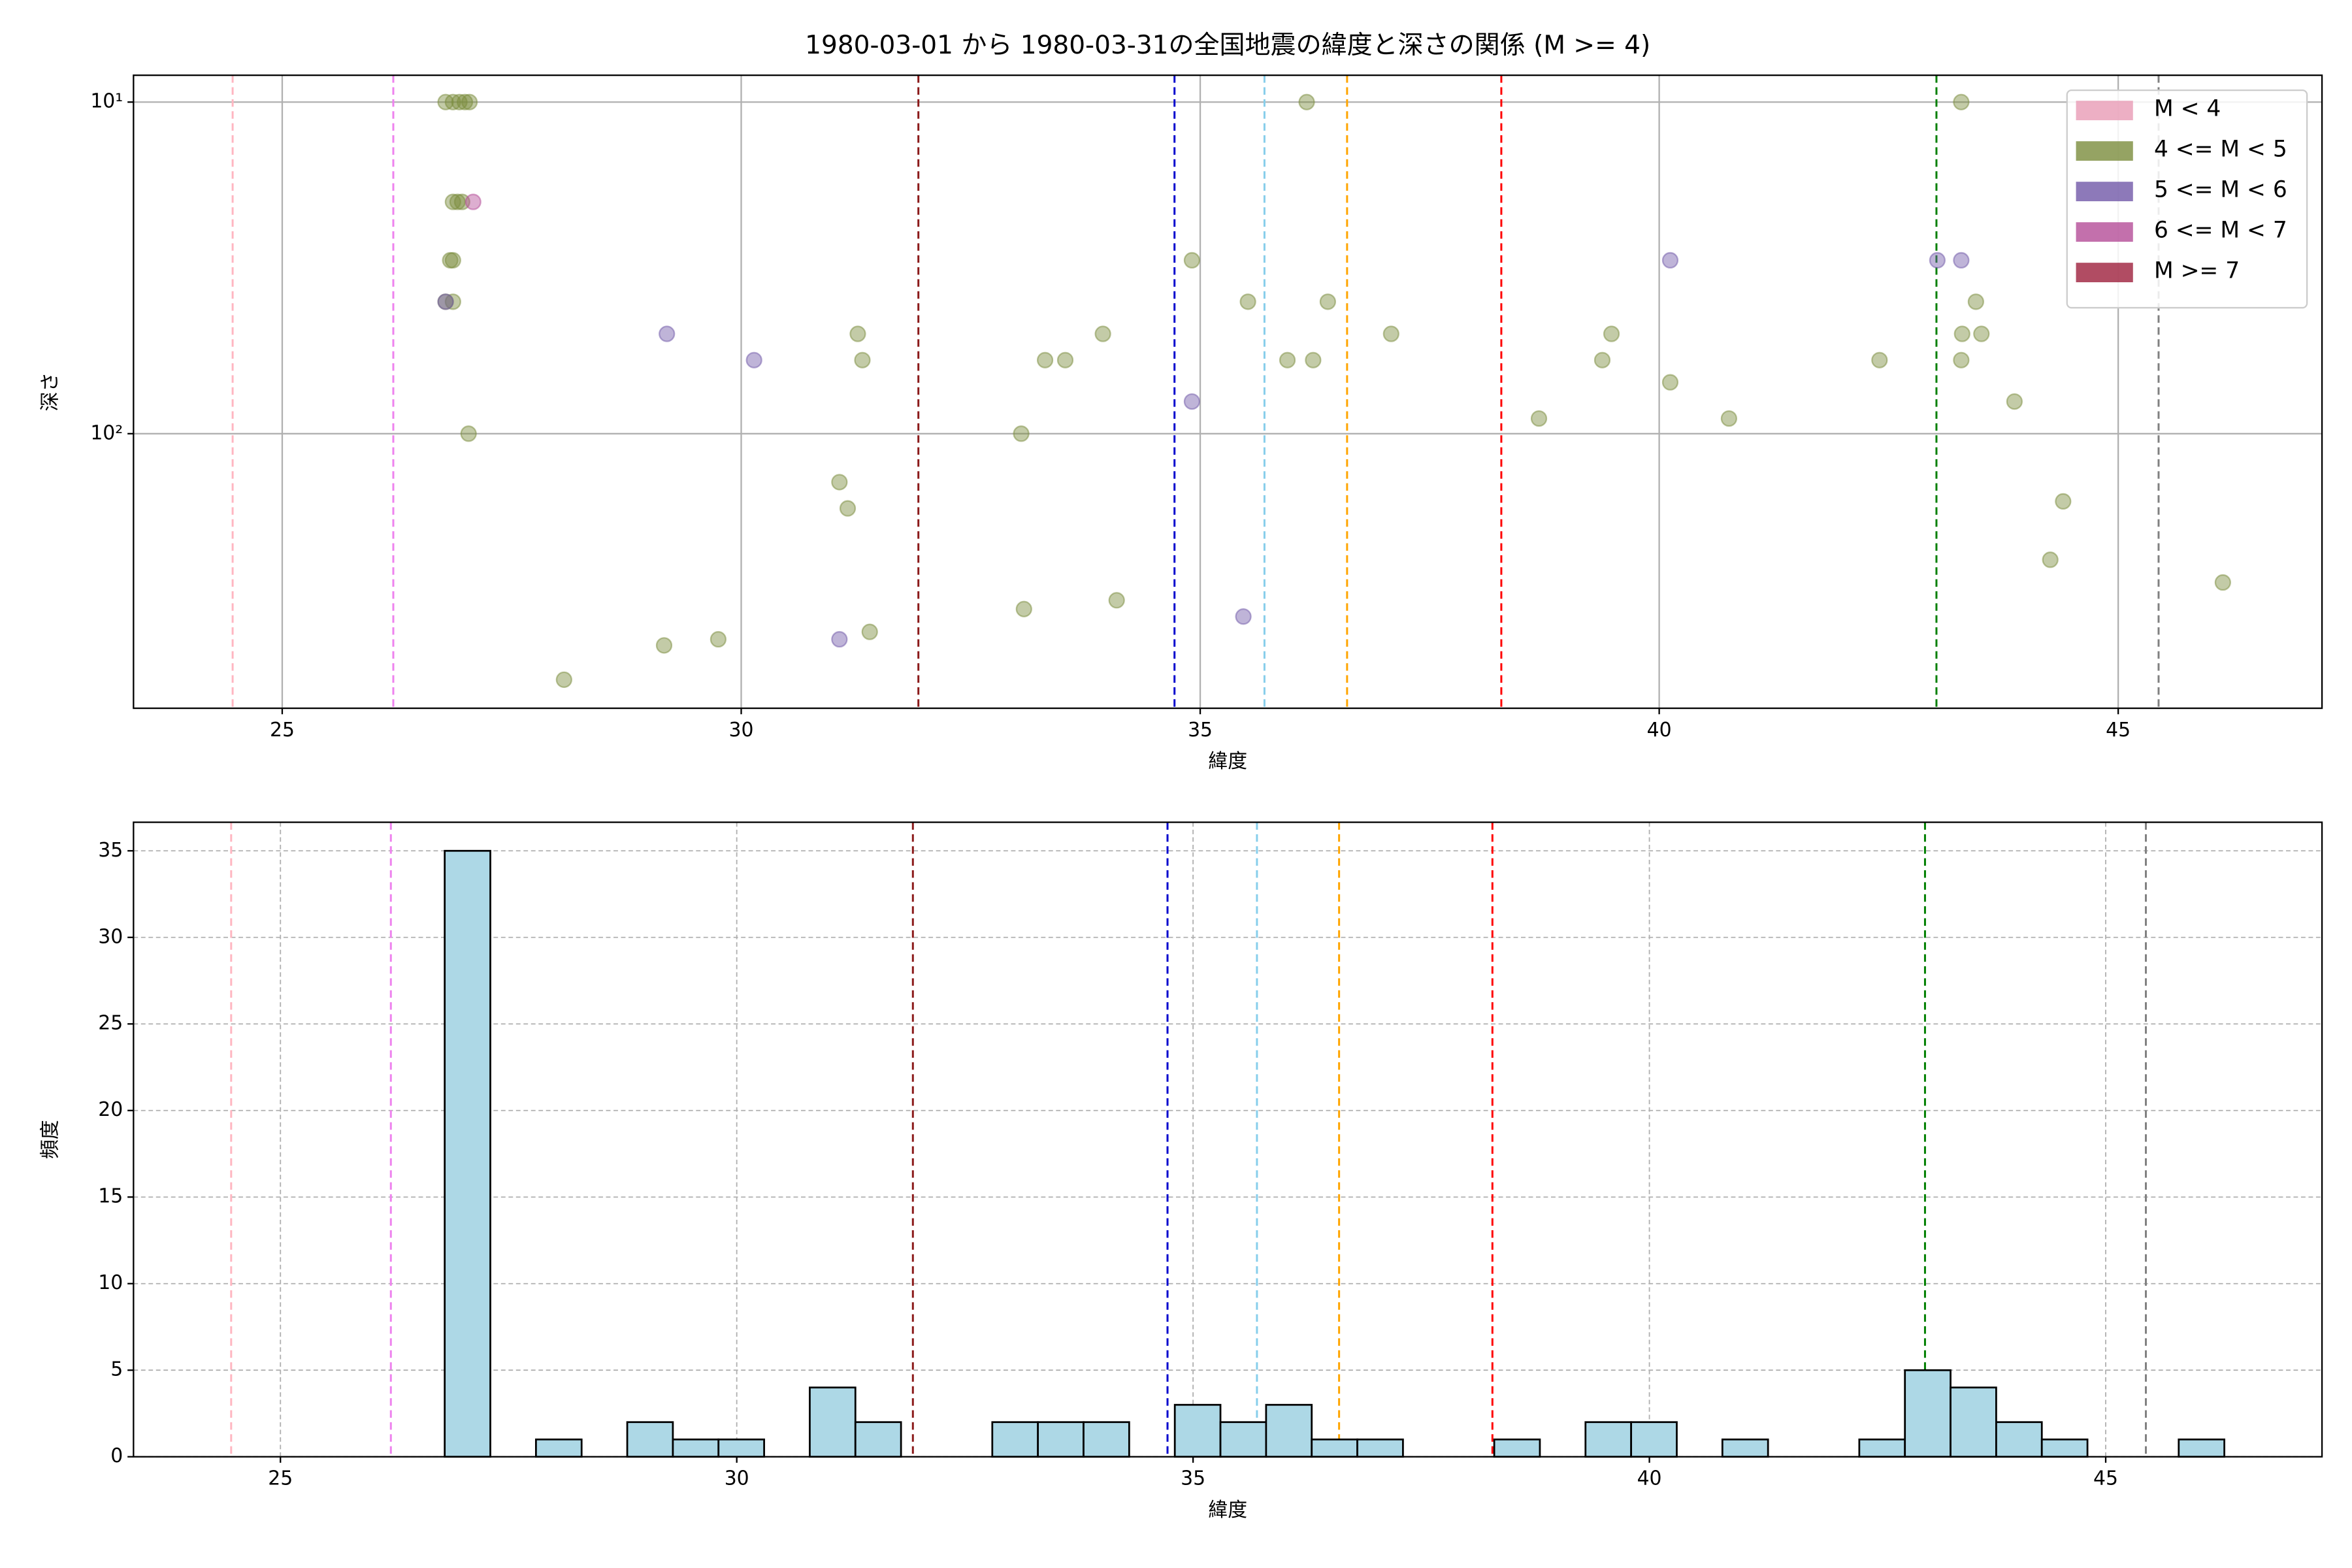  Describe the element at coordinates (110, 1023) in the screenshot. I see `y-tick-label: 25` at that location.